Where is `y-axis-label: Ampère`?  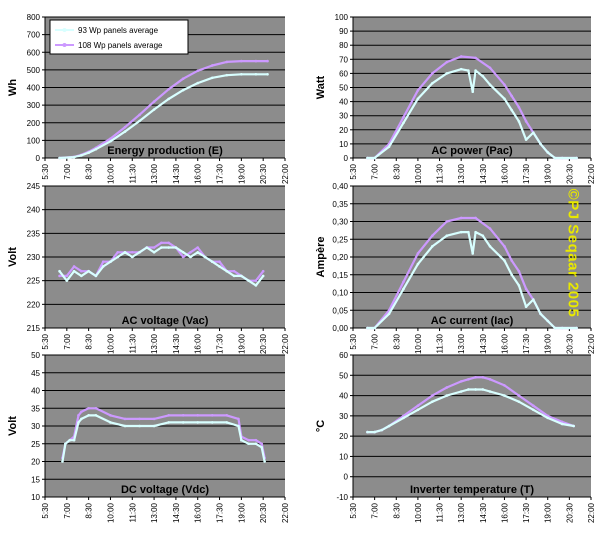 y-axis-label: Ampère is located at coordinates (321, 257).